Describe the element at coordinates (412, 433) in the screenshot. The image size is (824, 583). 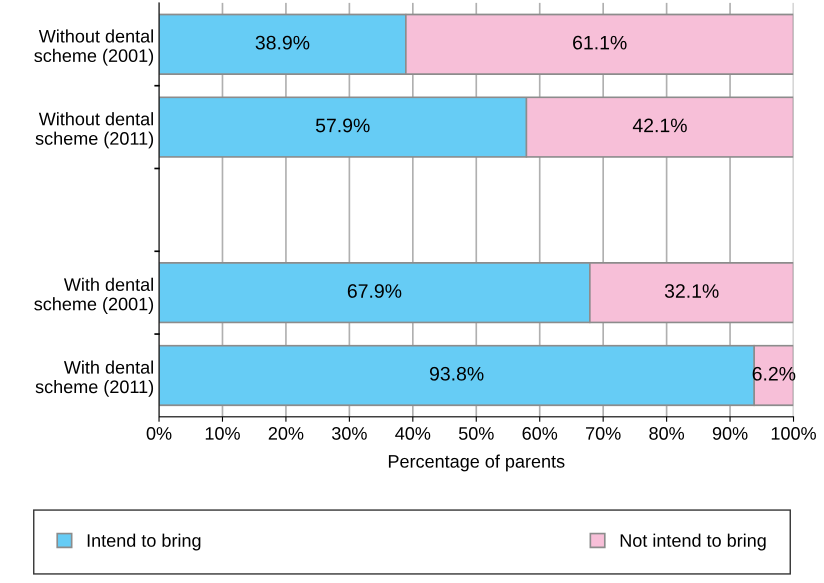
I see `x-tick-label: 40%` at that location.